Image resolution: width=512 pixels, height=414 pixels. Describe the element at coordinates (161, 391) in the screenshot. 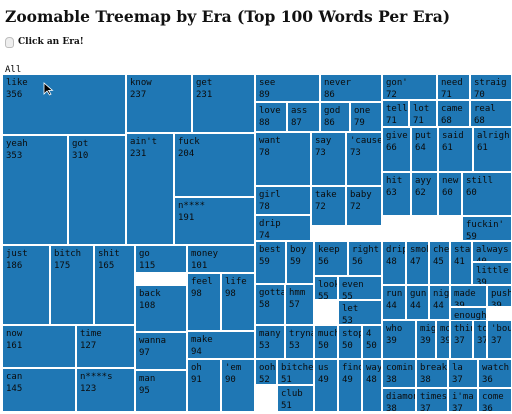

I see `treemap-cell: man 95` at that location.